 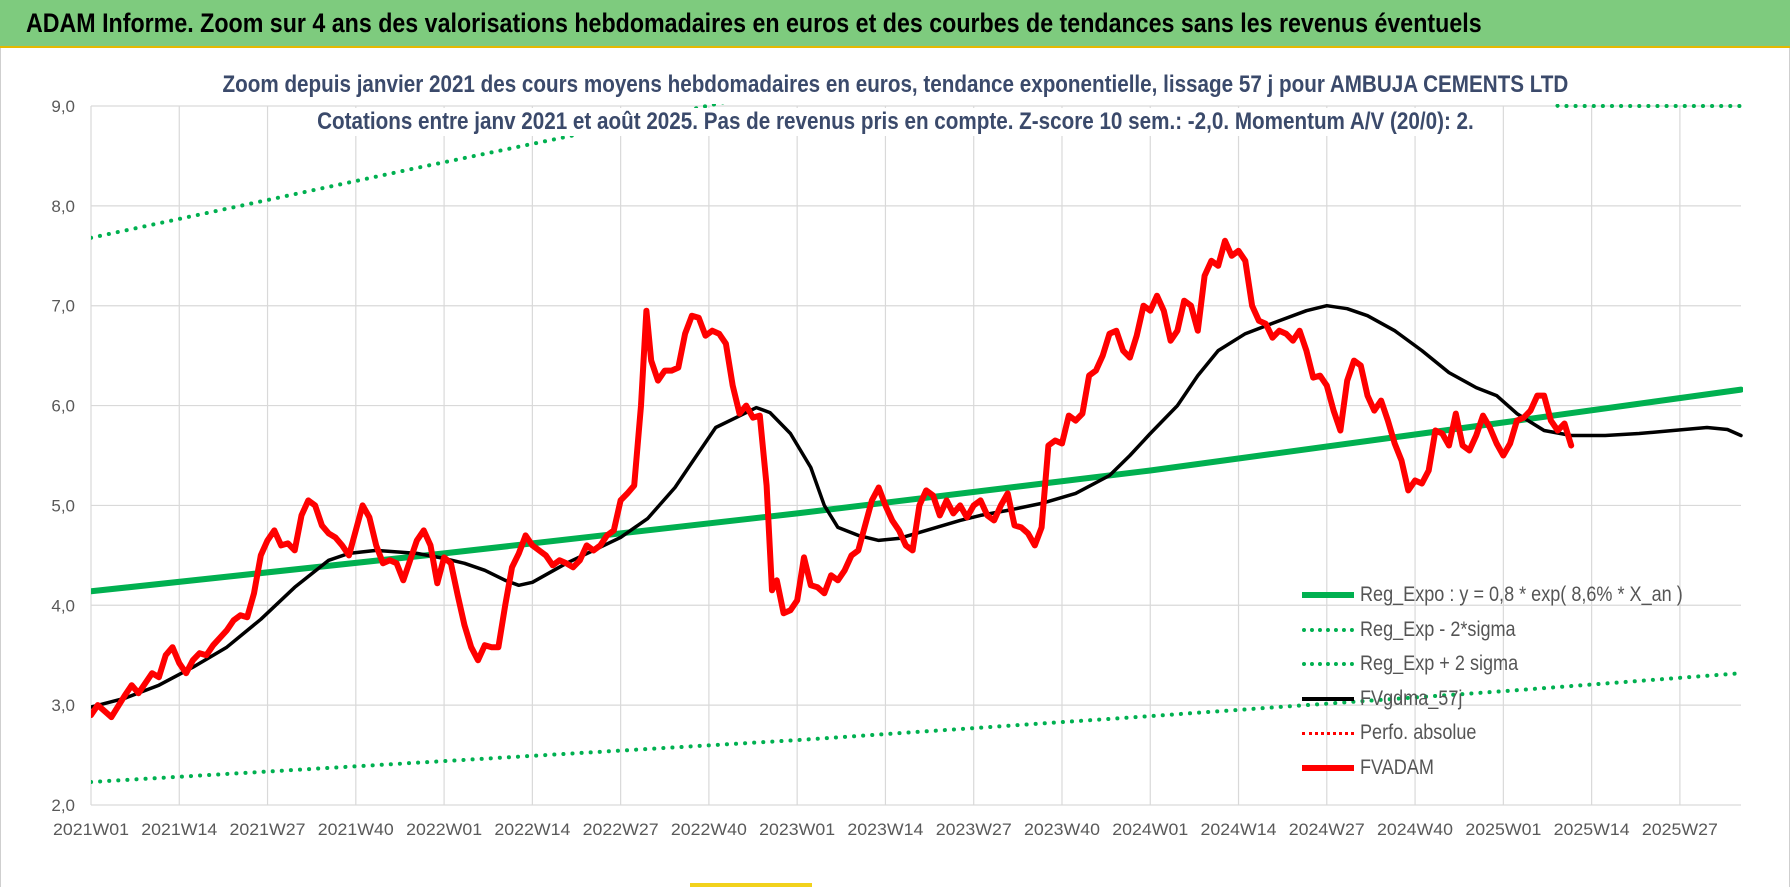 What do you see at coordinates (1503, 829) in the screenshot?
I see `x-tick-label: 2025W01` at bounding box center [1503, 829].